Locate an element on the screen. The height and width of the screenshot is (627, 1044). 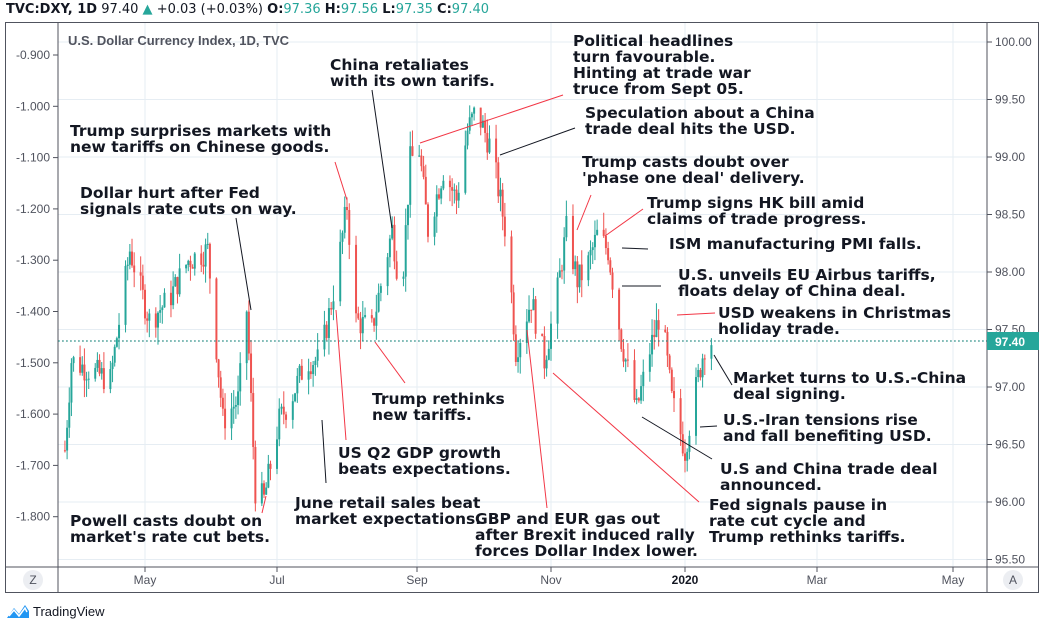
tradingview-logo: TradingView is located at coordinates (55, 611).